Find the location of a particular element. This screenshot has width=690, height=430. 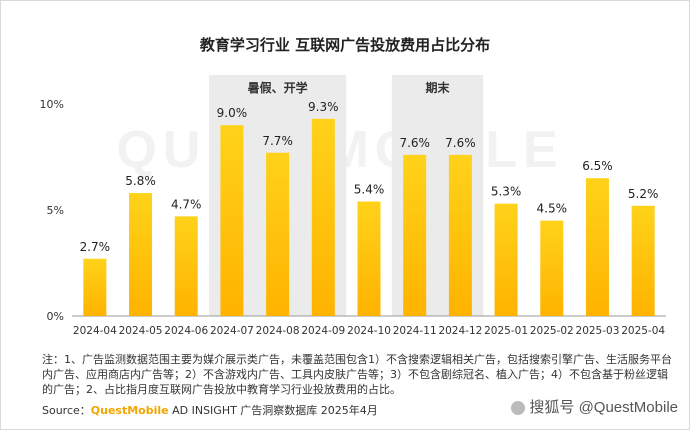

sohu-logo-icon is located at coordinates (518, 408).